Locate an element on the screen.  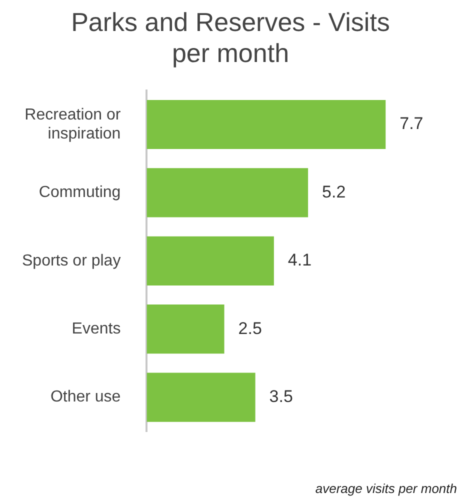
text: average visits per month is located at coordinates (386, 488).